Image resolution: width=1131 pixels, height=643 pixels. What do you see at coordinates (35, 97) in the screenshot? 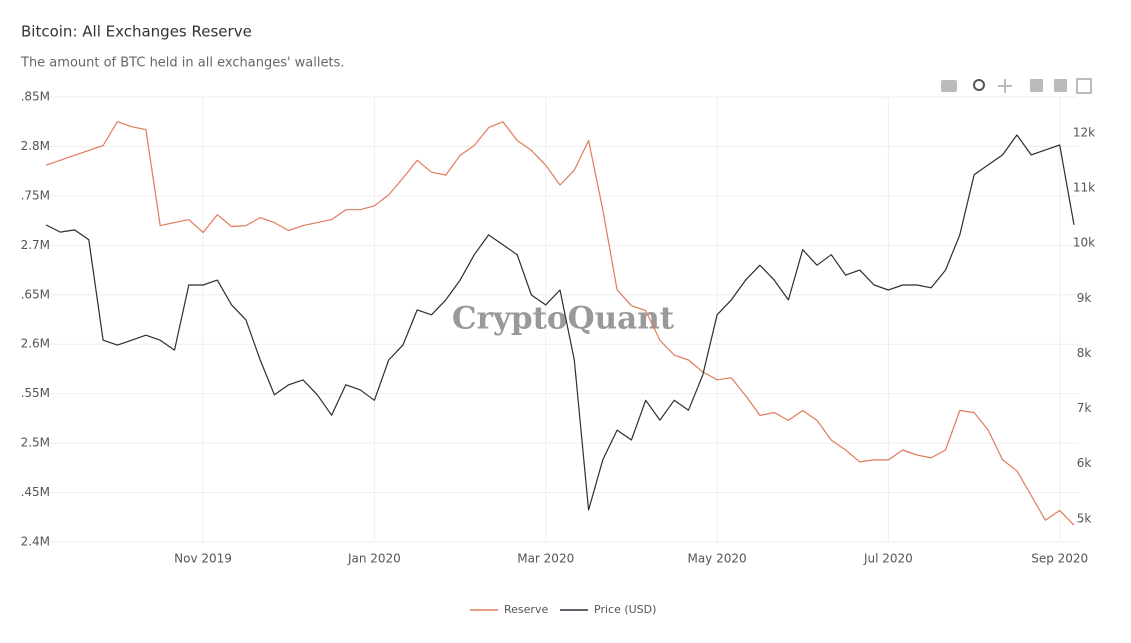
I see `y-tick-label: .85M` at bounding box center [35, 97].